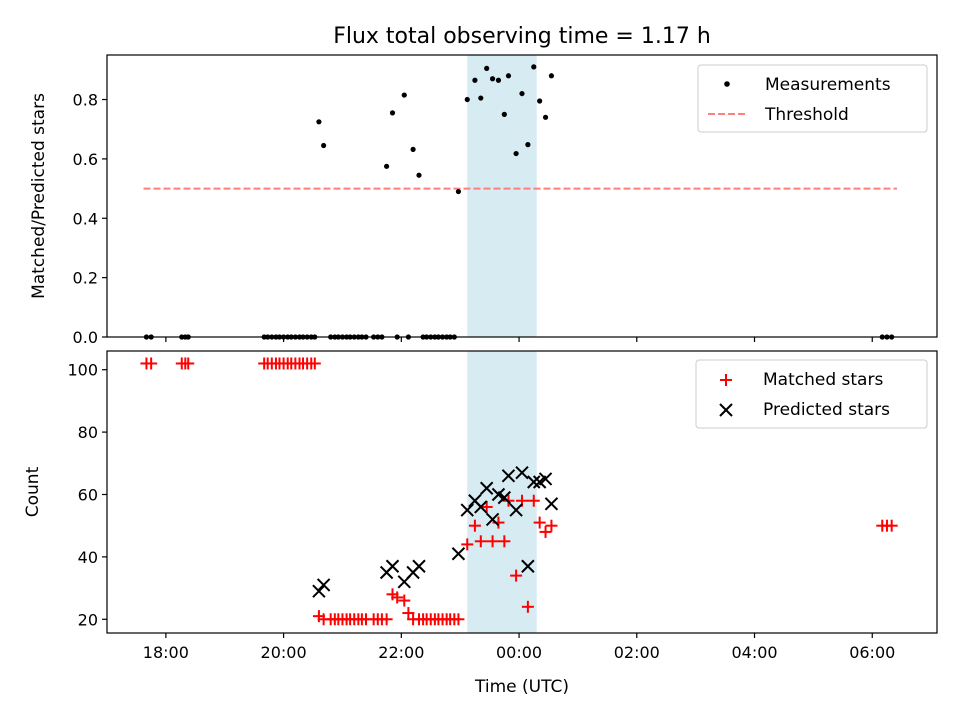 The height and width of the screenshot is (720, 960). What do you see at coordinates (519, 652) in the screenshot?
I see `x-tick-label: 00:00` at bounding box center [519, 652].